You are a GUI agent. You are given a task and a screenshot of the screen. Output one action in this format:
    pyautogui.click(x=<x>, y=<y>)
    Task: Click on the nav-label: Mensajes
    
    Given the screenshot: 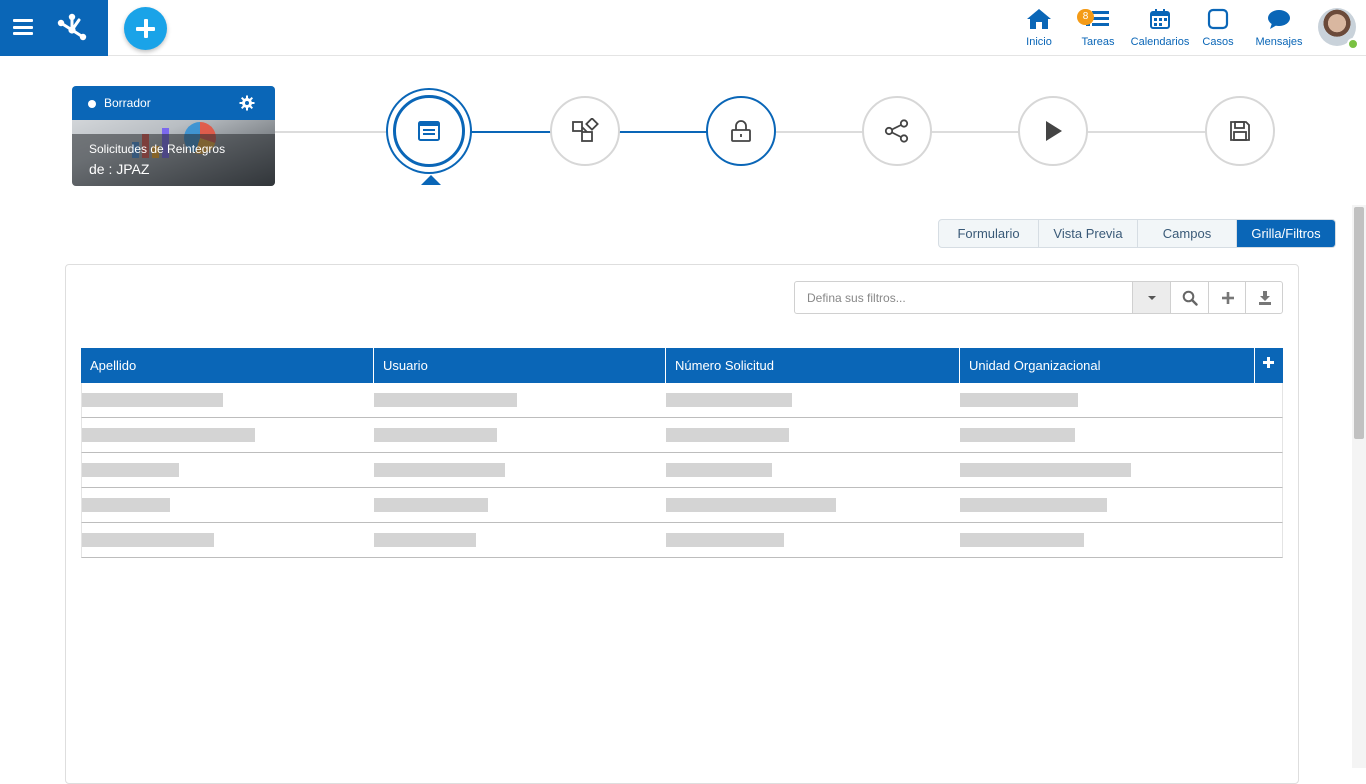 What is the action you would take?
    pyautogui.click(x=1279, y=42)
    